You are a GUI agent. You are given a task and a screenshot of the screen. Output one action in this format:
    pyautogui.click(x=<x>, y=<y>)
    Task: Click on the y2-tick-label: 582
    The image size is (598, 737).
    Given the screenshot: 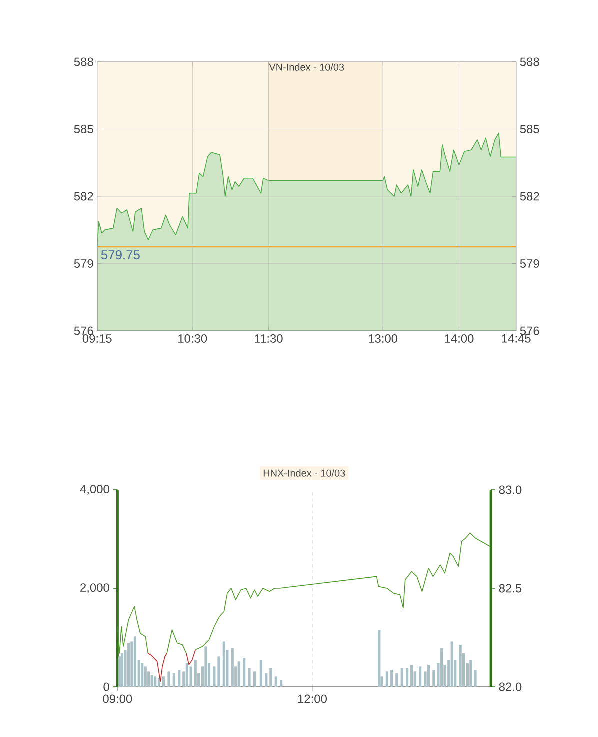 What is the action you would take?
    pyautogui.click(x=530, y=196)
    